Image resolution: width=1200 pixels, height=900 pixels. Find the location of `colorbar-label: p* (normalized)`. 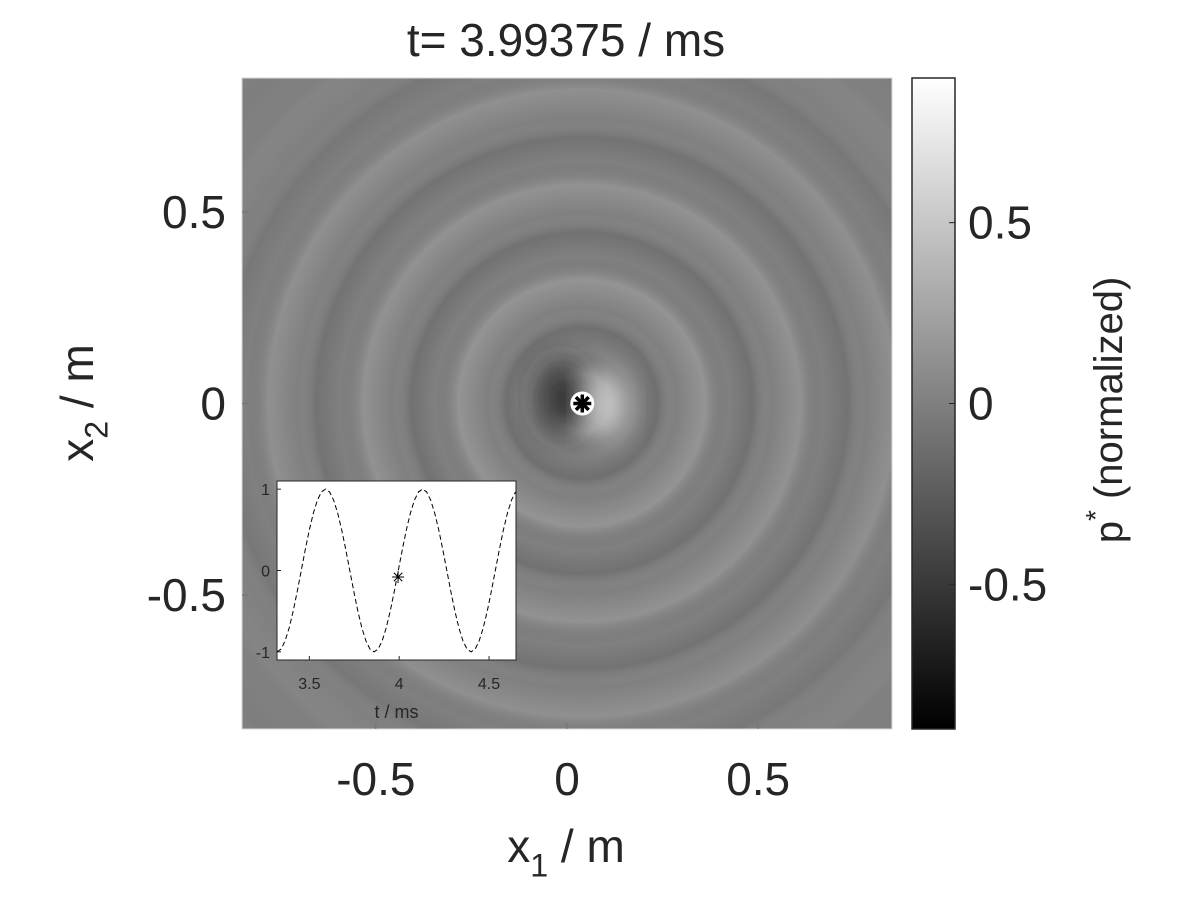

colorbar-label: p* (normalized) is located at coordinates (1105, 410).